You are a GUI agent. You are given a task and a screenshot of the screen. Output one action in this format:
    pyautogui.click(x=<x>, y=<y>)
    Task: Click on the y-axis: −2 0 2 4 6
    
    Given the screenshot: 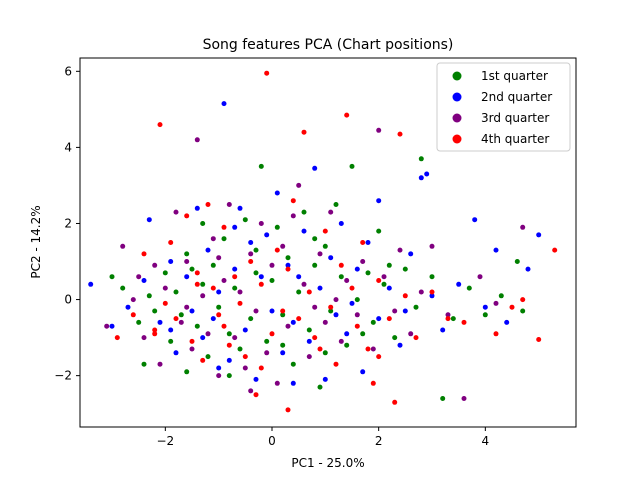 What is the action you would take?
    pyautogui.click(x=67, y=223)
    